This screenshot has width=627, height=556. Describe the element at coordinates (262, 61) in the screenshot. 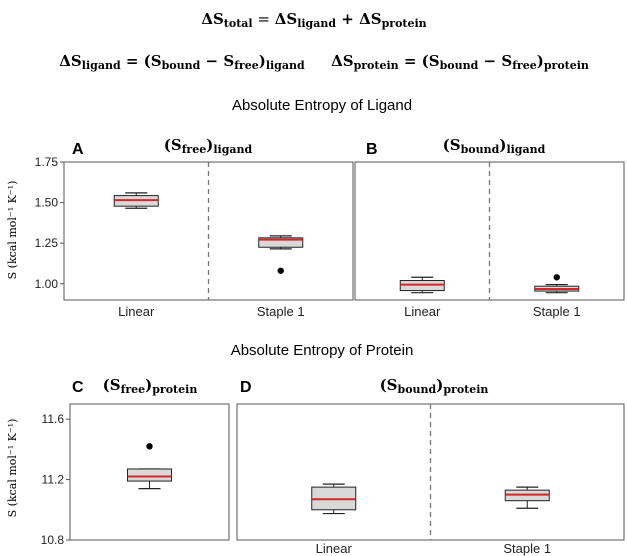

I see `eq-lig-close: )` at that location.